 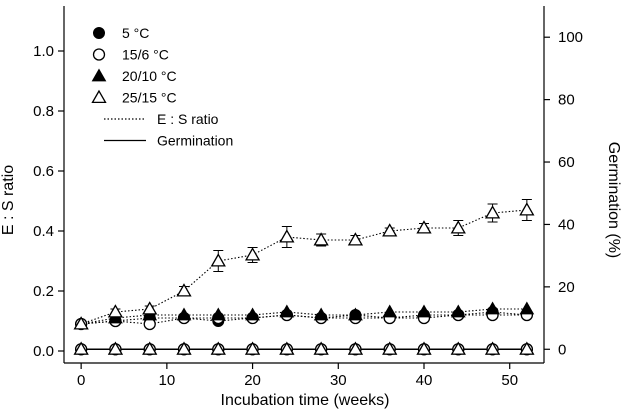 What do you see at coordinates (43, 291) in the screenshot?
I see `y-tick-label: 0.2` at bounding box center [43, 291].